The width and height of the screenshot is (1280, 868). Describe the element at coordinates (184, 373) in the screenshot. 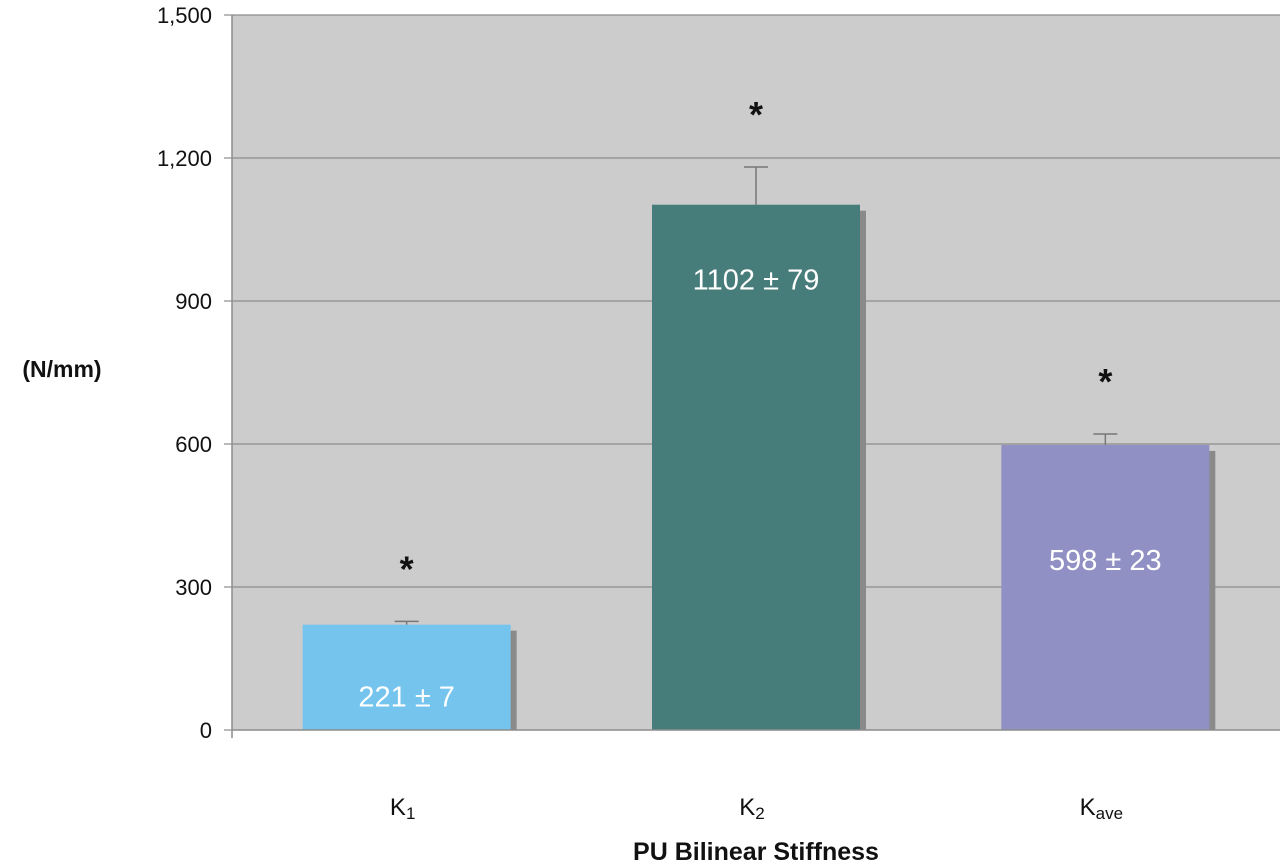

I see `y-tick-labels: 0 300 600 900 1,200 1,500` at that location.